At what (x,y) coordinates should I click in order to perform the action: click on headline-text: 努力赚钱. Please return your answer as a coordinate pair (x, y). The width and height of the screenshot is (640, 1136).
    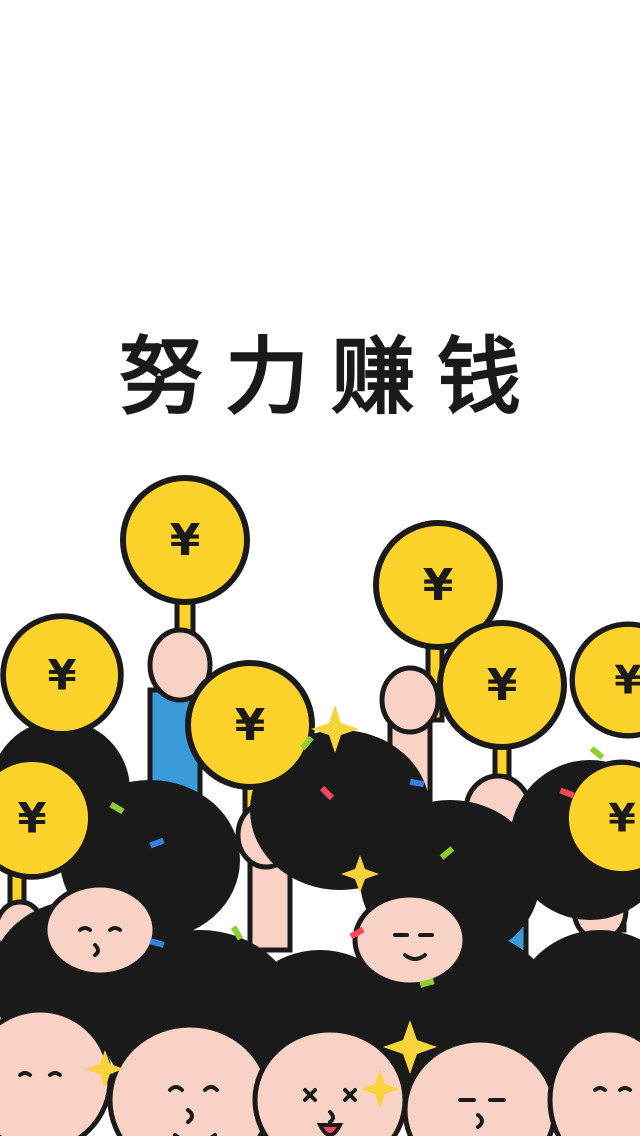
    Looking at the image, I should click on (330, 377).